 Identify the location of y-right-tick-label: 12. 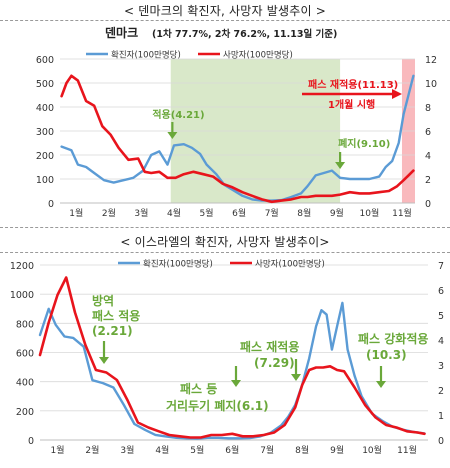
(431, 60).